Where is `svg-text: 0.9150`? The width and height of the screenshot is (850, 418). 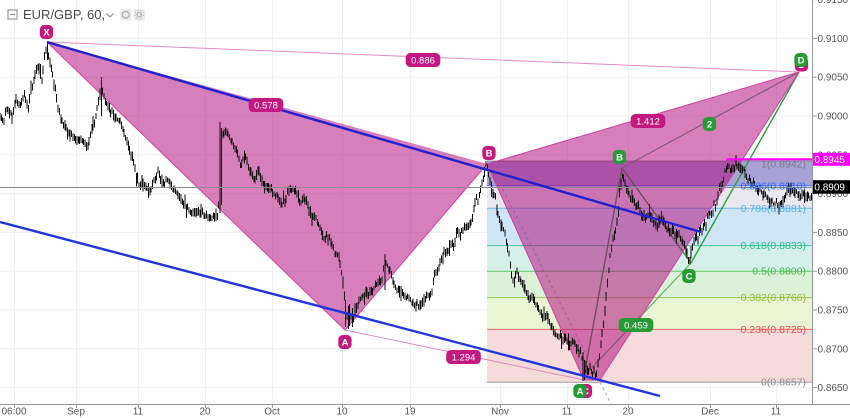 svg-text: 0.9150 is located at coordinates (833, 3).